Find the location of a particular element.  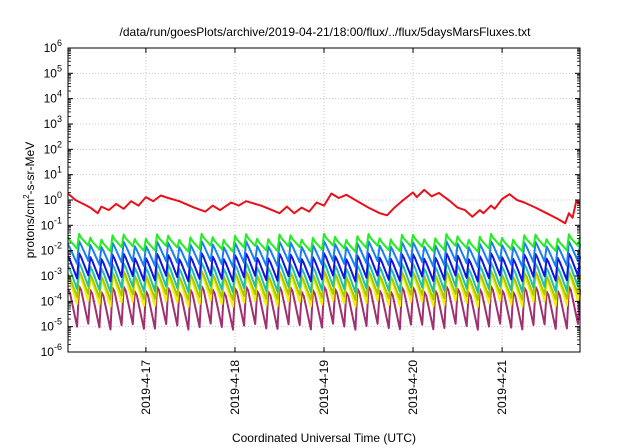

x-axis-label: Coordinated Universal Time (UTC) is located at coordinates (324, 438).